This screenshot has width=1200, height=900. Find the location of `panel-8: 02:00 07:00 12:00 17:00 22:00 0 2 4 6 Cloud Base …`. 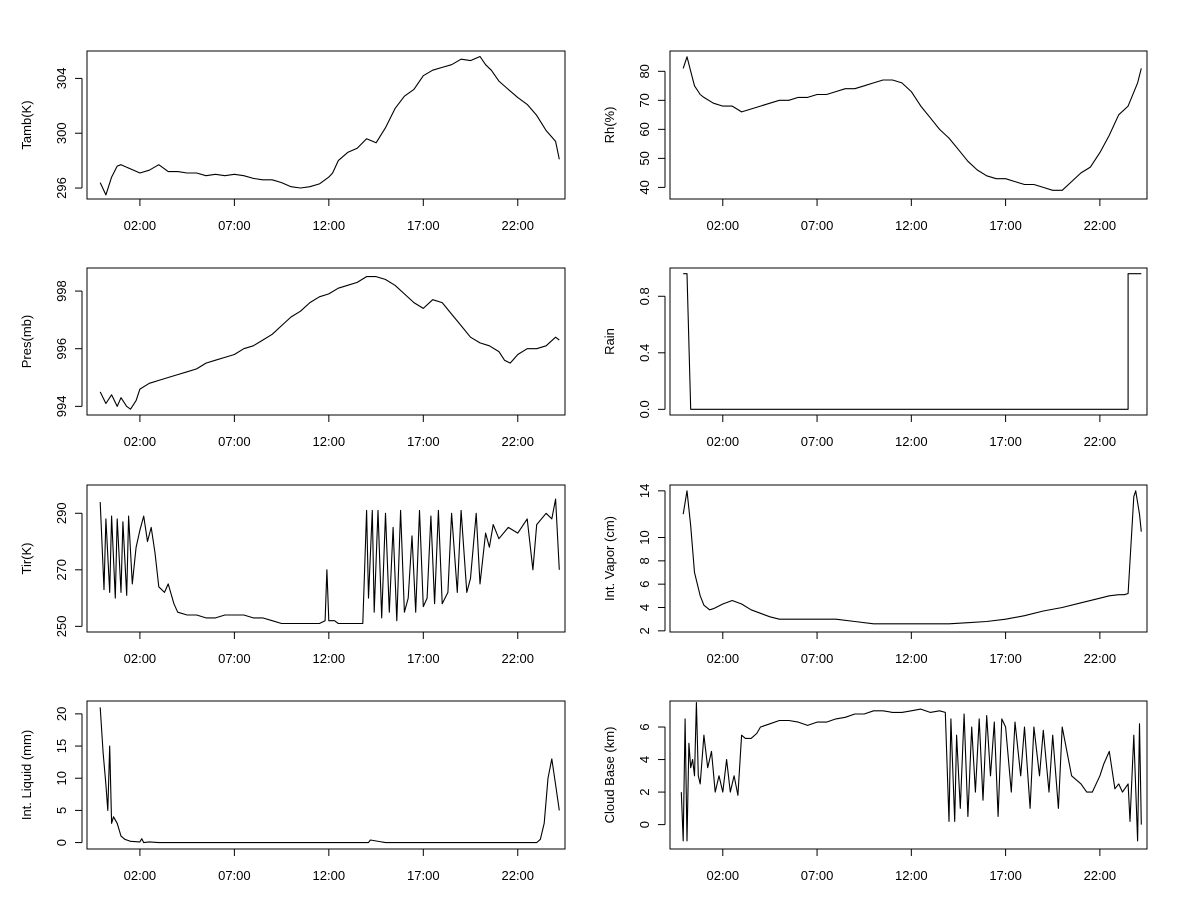

panel-8: 02:00 07:00 12:00 17:00 22:00 0 2 4 6 Cloud Base … is located at coordinates (875, 791).